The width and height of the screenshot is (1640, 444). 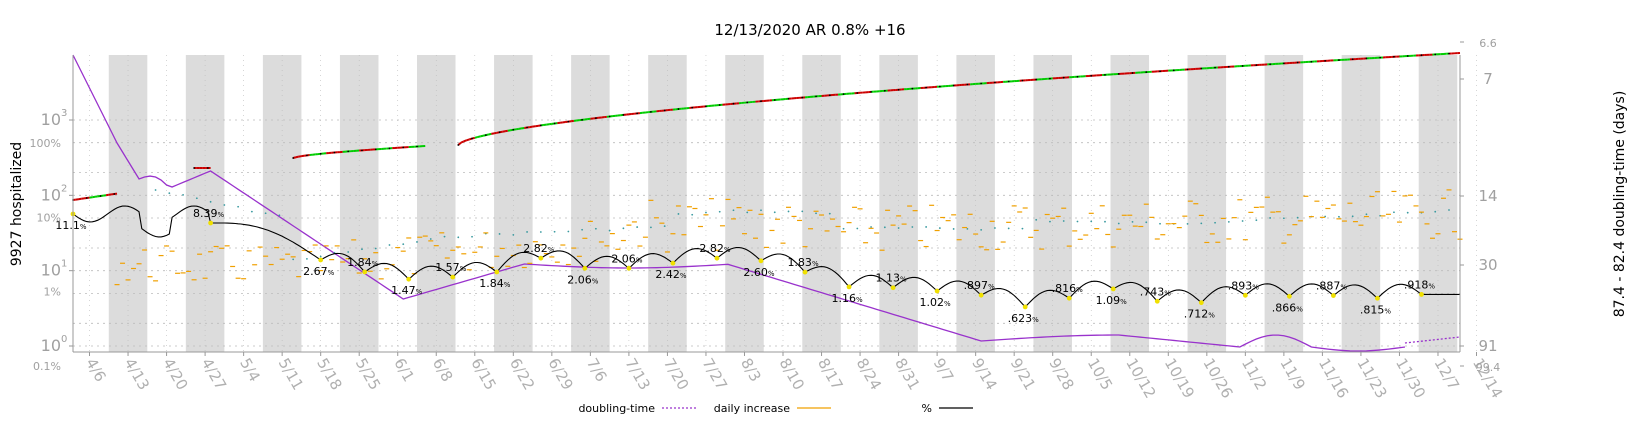 I want to click on x-tick-label: 11/23, so click(x=1371, y=378).